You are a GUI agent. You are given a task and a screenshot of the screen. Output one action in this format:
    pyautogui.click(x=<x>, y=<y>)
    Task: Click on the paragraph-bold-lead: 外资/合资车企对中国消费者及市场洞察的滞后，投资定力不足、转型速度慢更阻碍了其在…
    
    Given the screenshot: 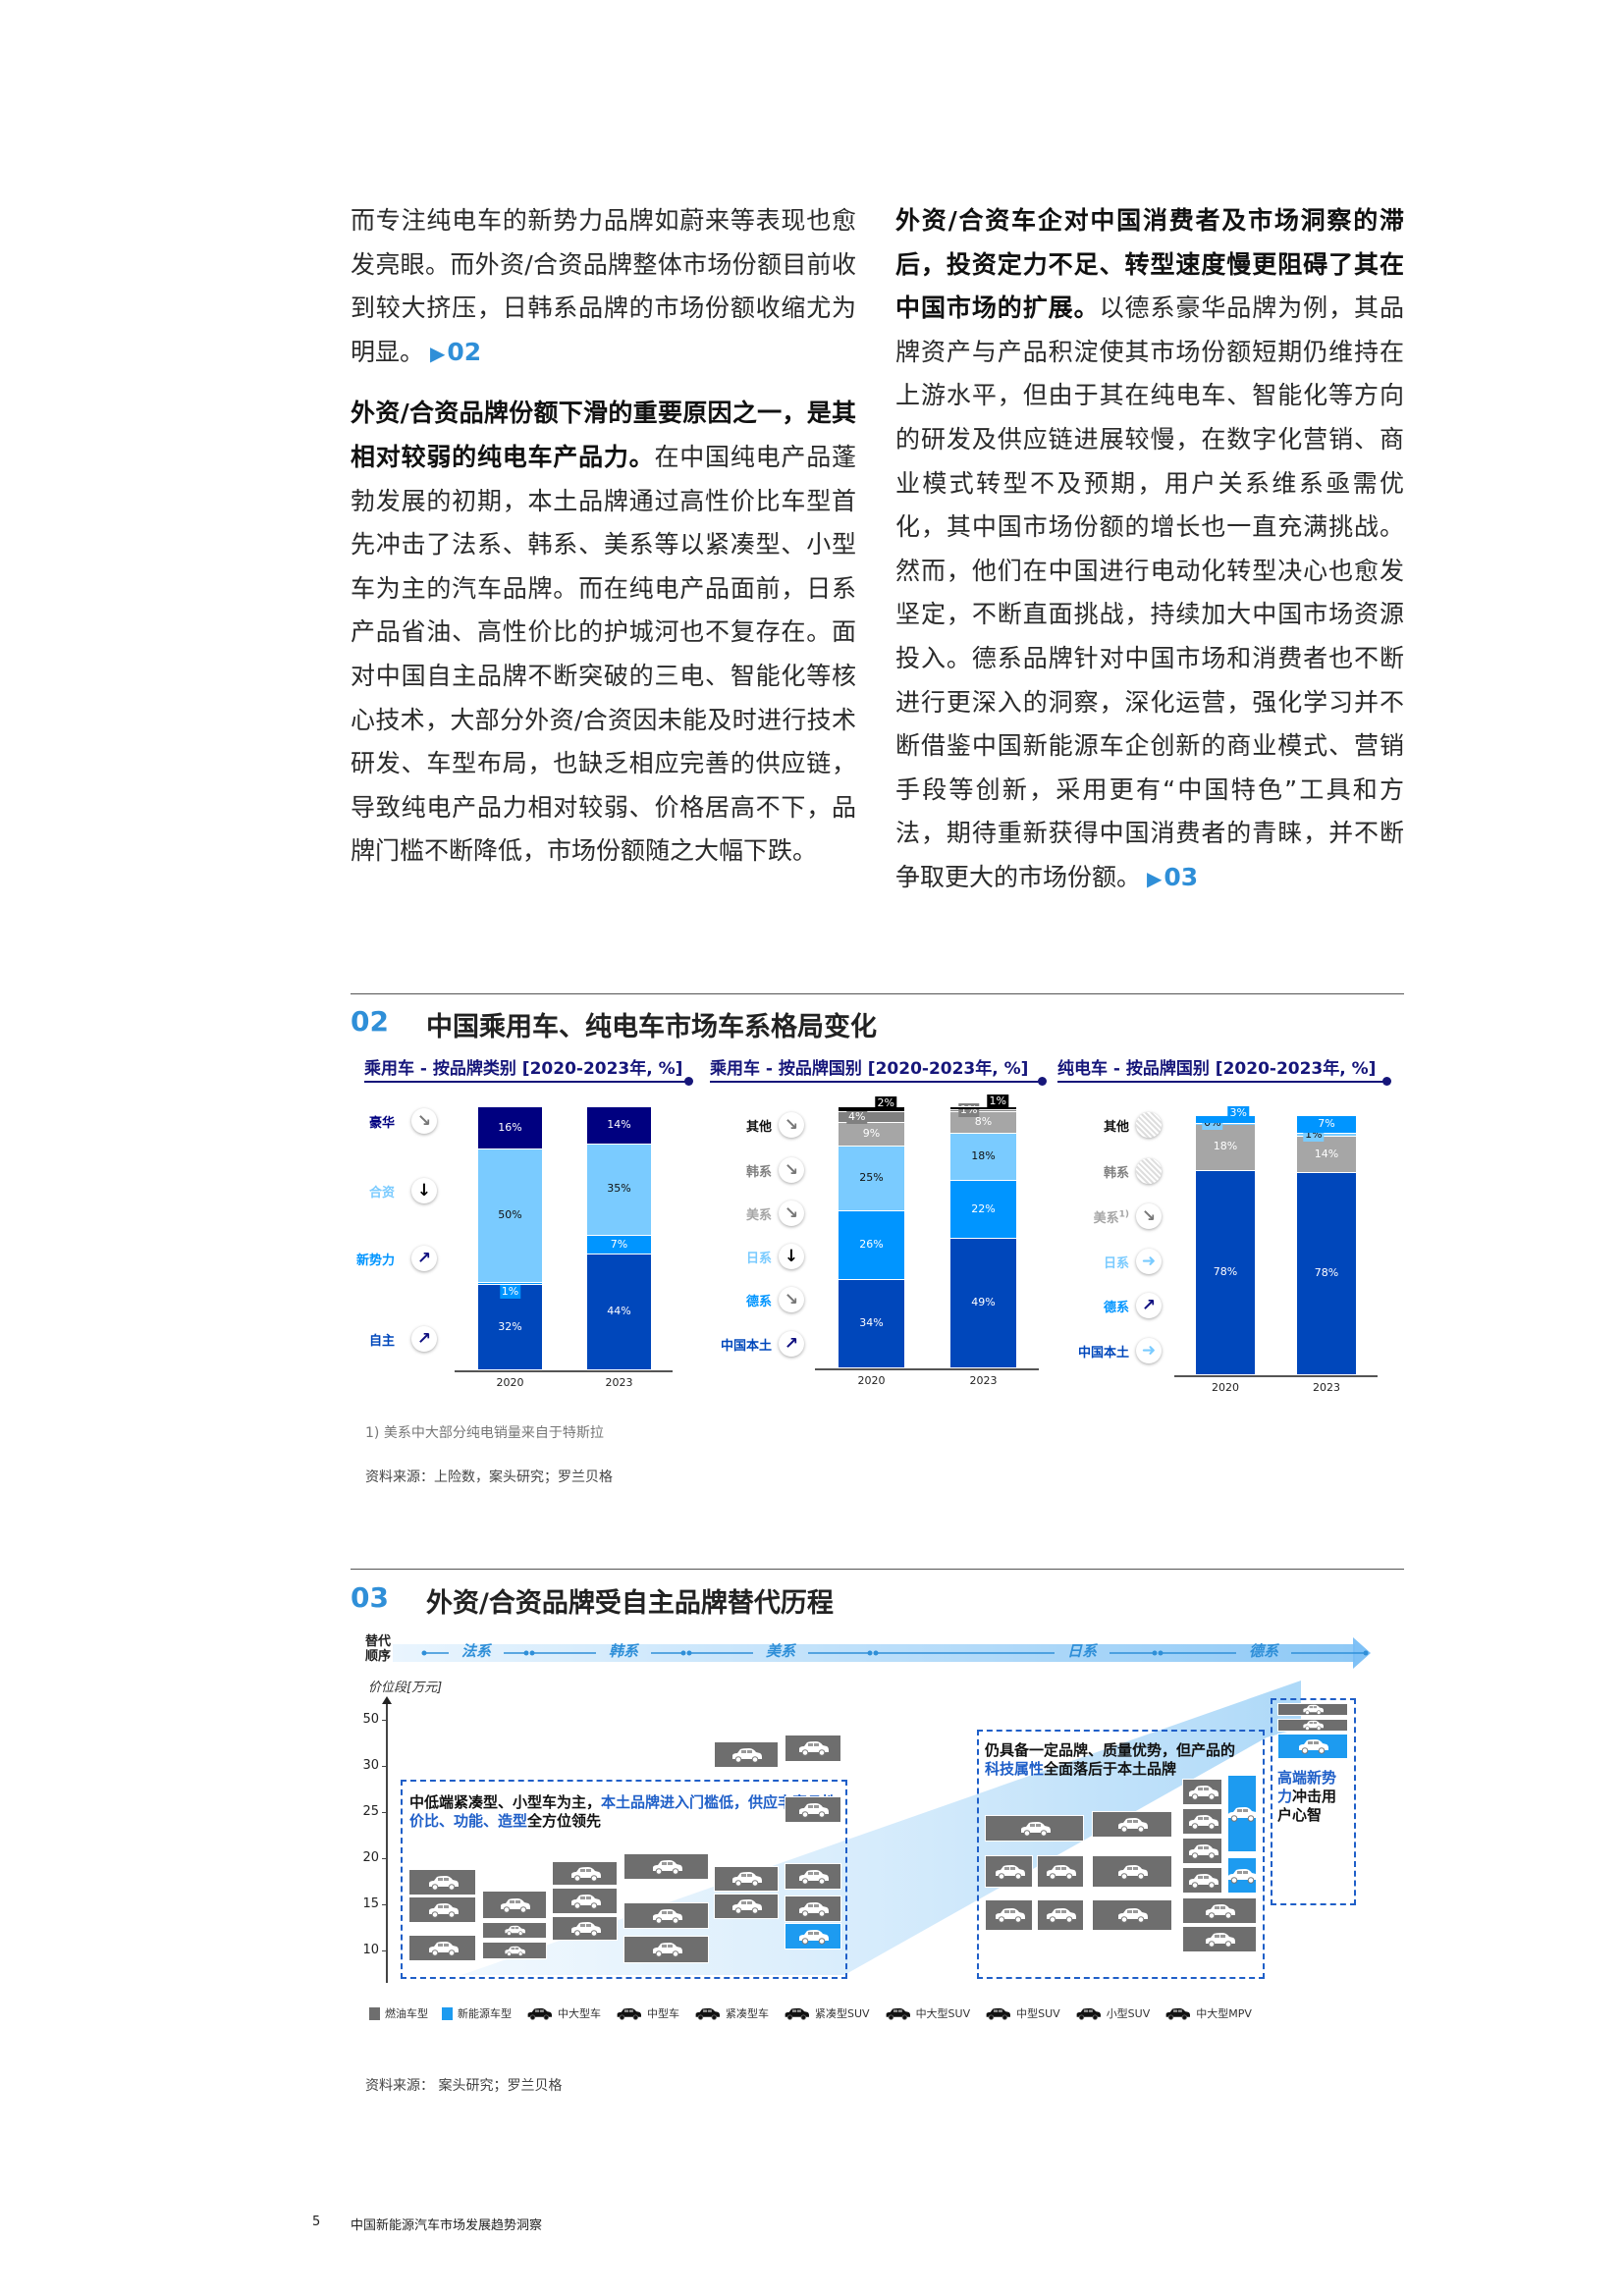 What is the action you would take?
    pyautogui.click(x=1149, y=264)
    